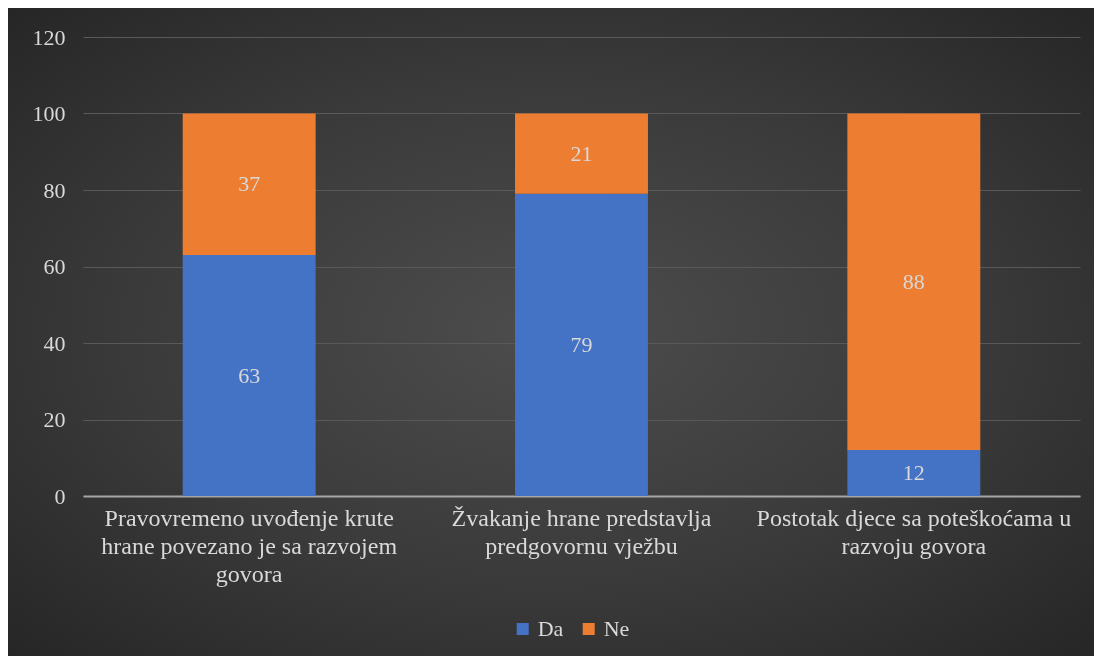  What do you see at coordinates (550, 628) in the screenshot?
I see `legend-label: Da` at bounding box center [550, 628].